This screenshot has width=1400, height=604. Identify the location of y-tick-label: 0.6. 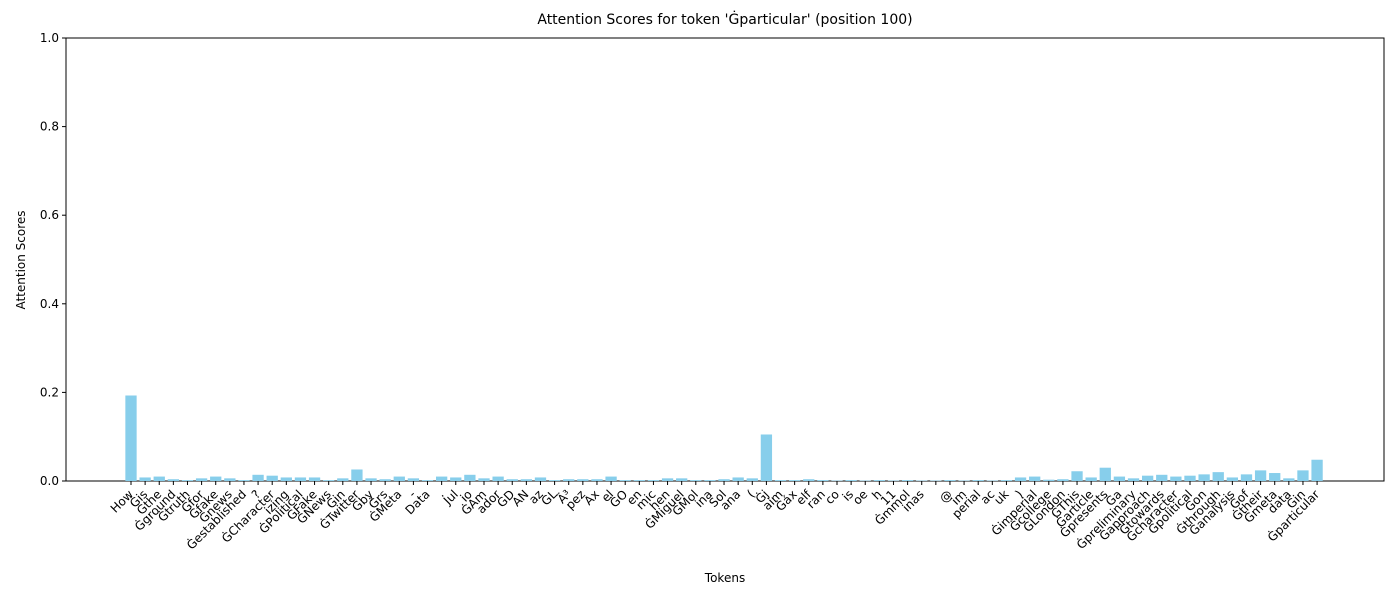
(49, 215).